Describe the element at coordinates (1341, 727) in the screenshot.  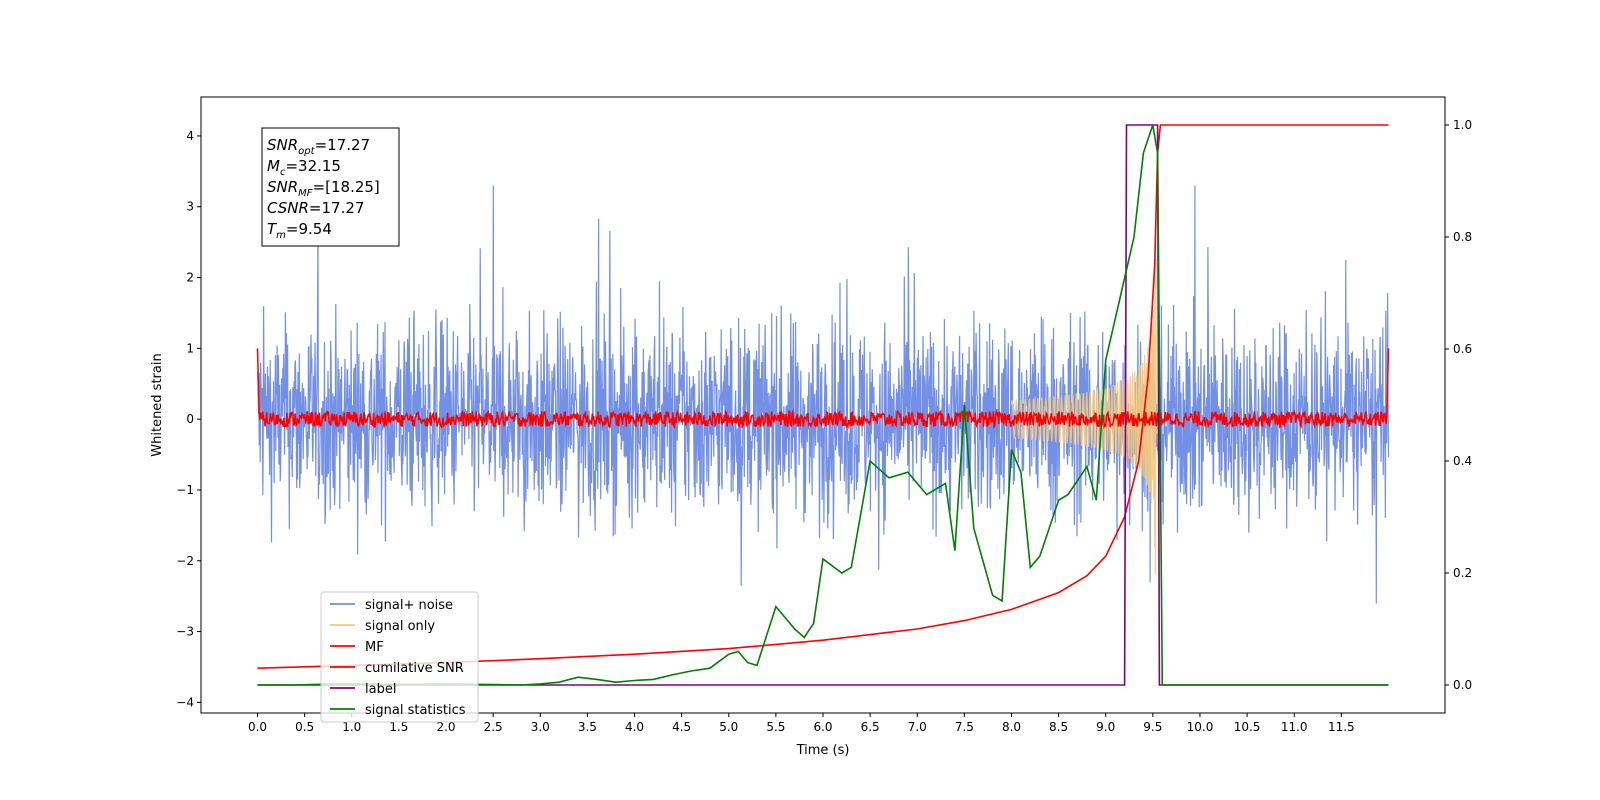
I see `x-tick-label: 11.5` at that location.